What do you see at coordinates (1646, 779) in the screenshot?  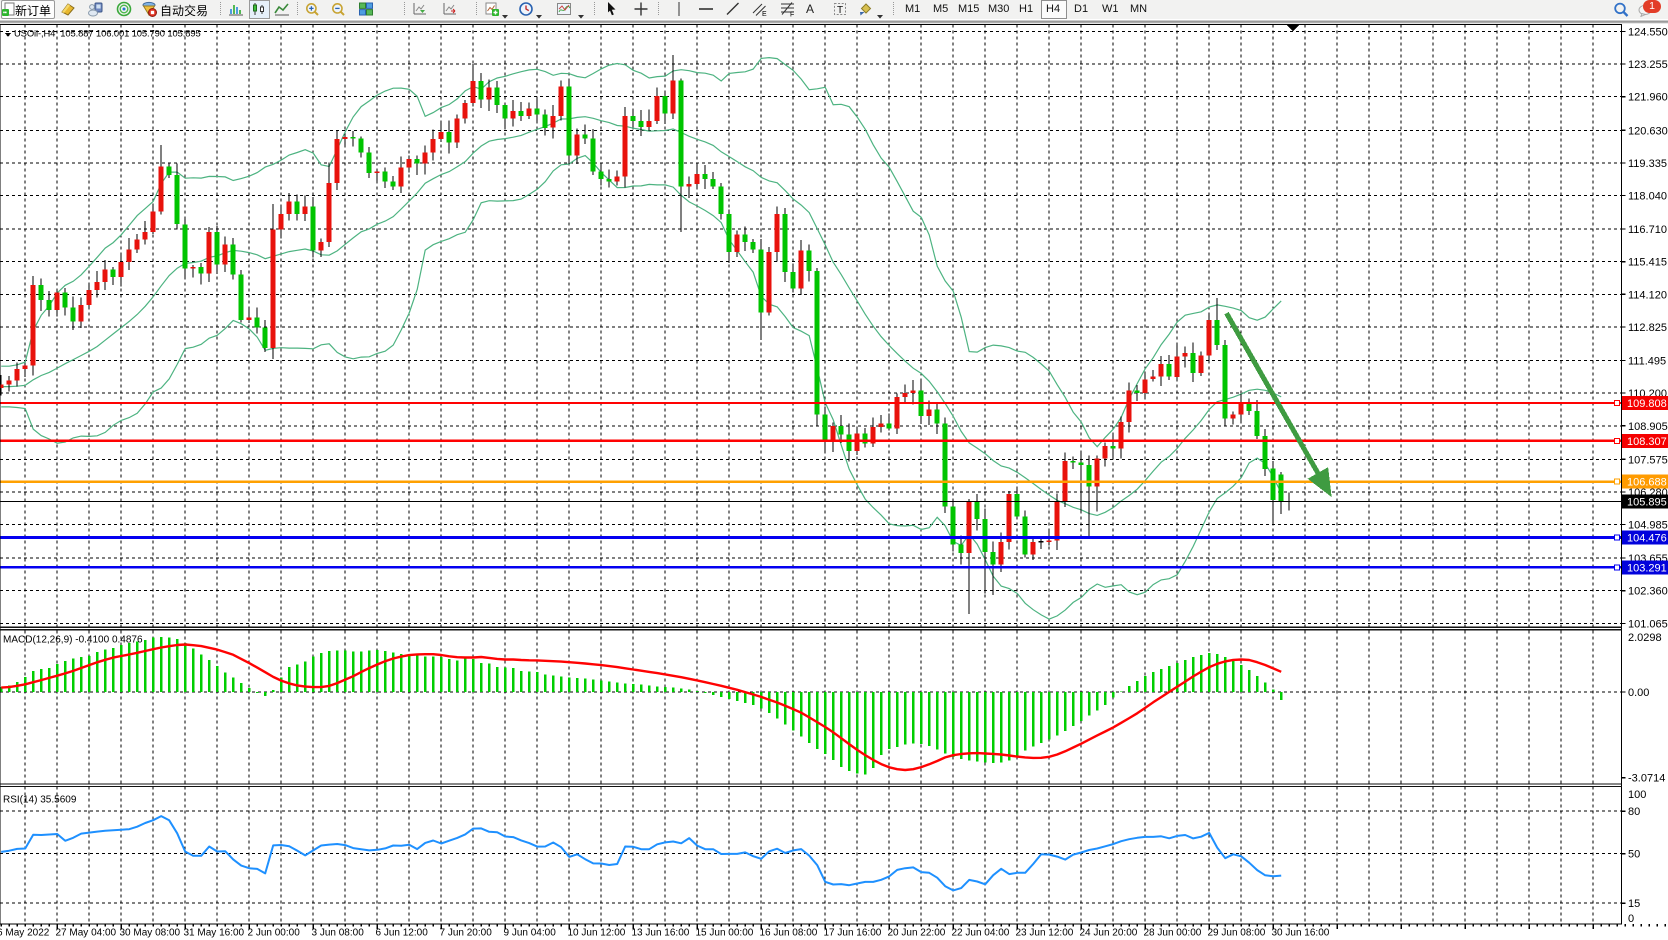 I see `svg-text: -3.0714` at bounding box center [1646, 779].